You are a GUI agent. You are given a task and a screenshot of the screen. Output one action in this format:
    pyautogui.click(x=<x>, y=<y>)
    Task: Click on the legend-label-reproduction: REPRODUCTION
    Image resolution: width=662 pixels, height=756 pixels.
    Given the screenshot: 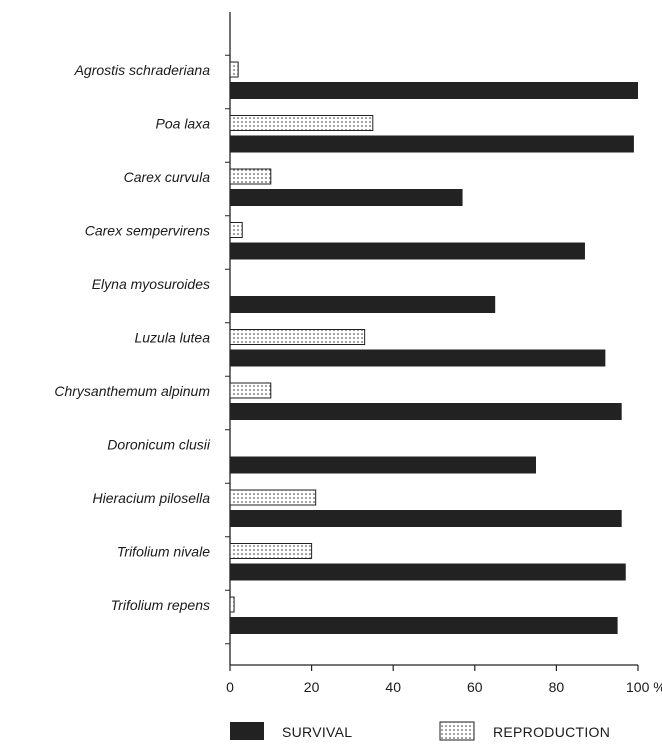 What is the action you would take?
    pyautogui.click(x=551, y=732)
    